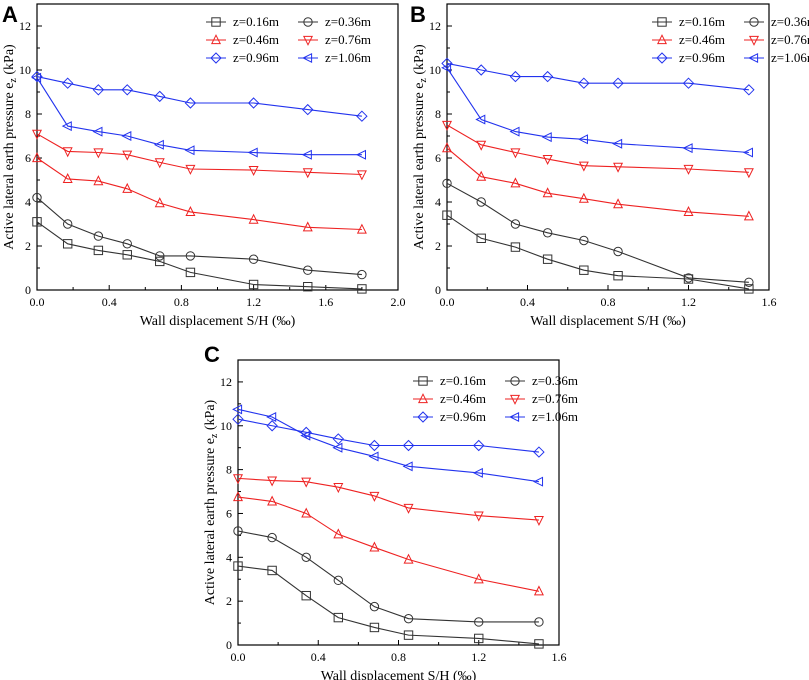 This screenshot has height=680, width=809. Describe the element at coordinates (256, 57) in the screenshot. I see `legend-label: z=0.96m` at that location.